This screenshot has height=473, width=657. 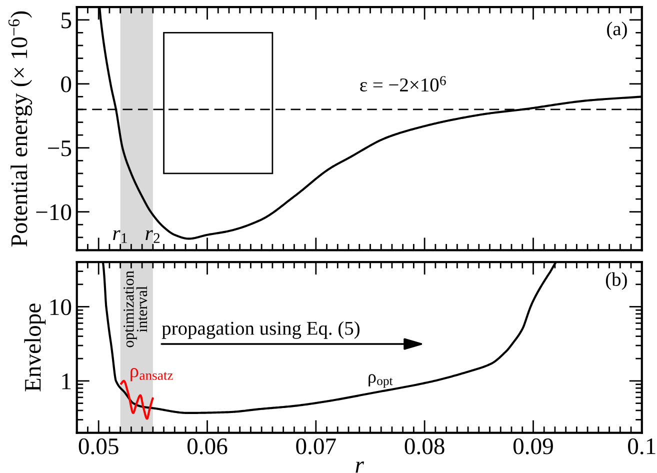 What do you see at coordinates (120, 236) in the screenshot?
I see `annotation: r$_{1}$` at bounding box center [120, 236].